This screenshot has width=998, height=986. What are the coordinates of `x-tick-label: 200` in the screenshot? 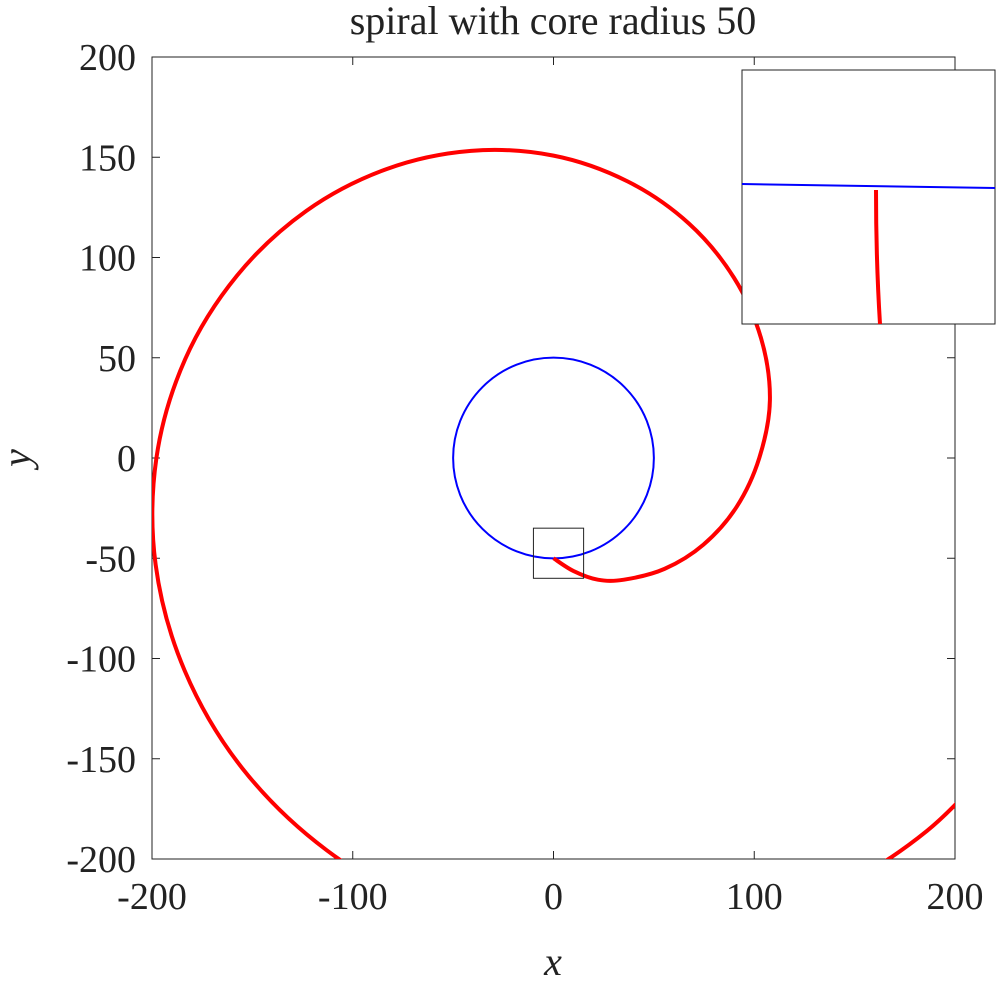 It's located at (955, 897).